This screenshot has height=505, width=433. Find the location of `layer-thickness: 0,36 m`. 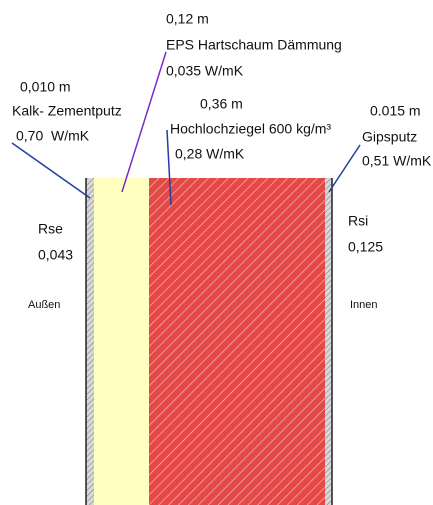

layer-thickness: 0,36 m is located at coordinates (221, 104).